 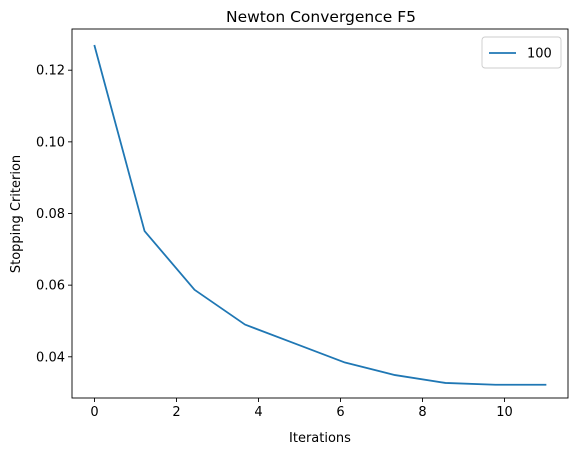 What do you see at coordinates (94, 412) in the screenshot?
I see `x-tick-label: 0` at bounding box center [94, 412].